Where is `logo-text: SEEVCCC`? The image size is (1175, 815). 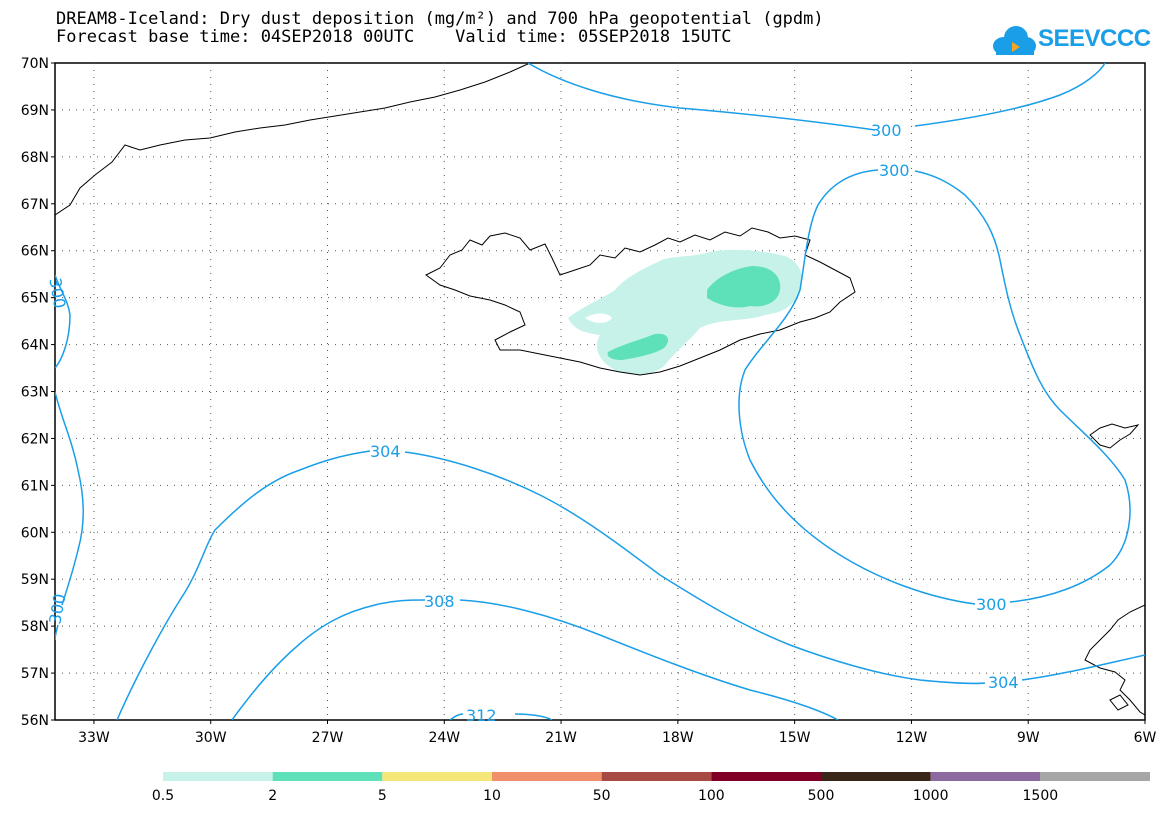
logo-text: SEEVCCC is located at coordinates (1094, 38).